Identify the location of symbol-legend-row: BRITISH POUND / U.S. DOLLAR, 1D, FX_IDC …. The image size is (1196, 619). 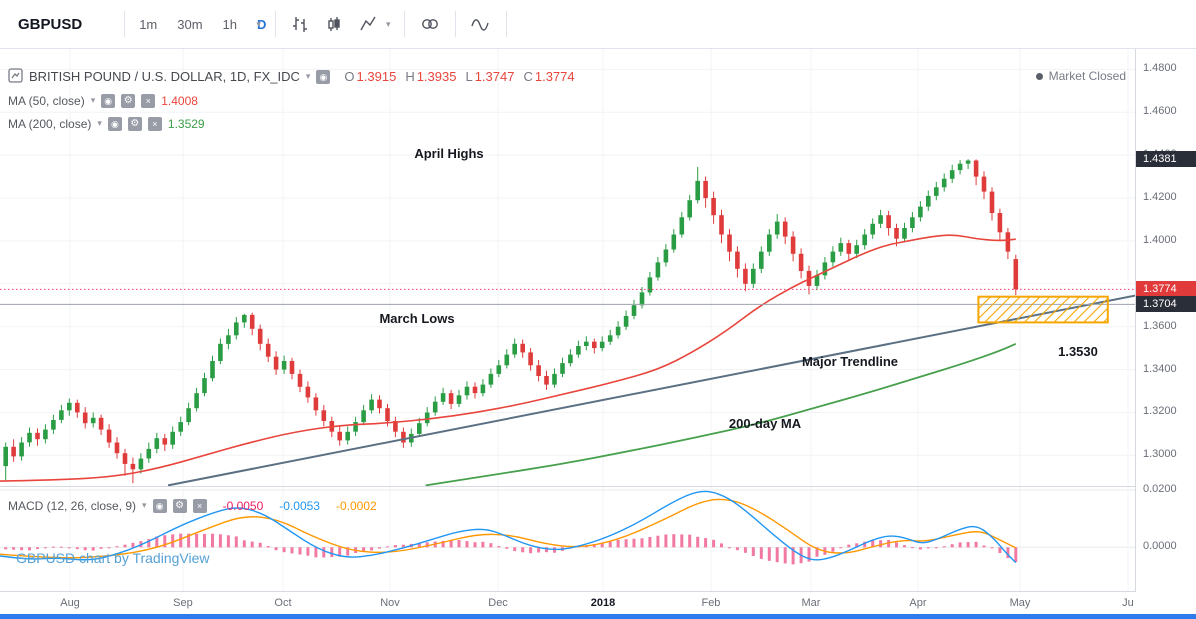
(291, 76).